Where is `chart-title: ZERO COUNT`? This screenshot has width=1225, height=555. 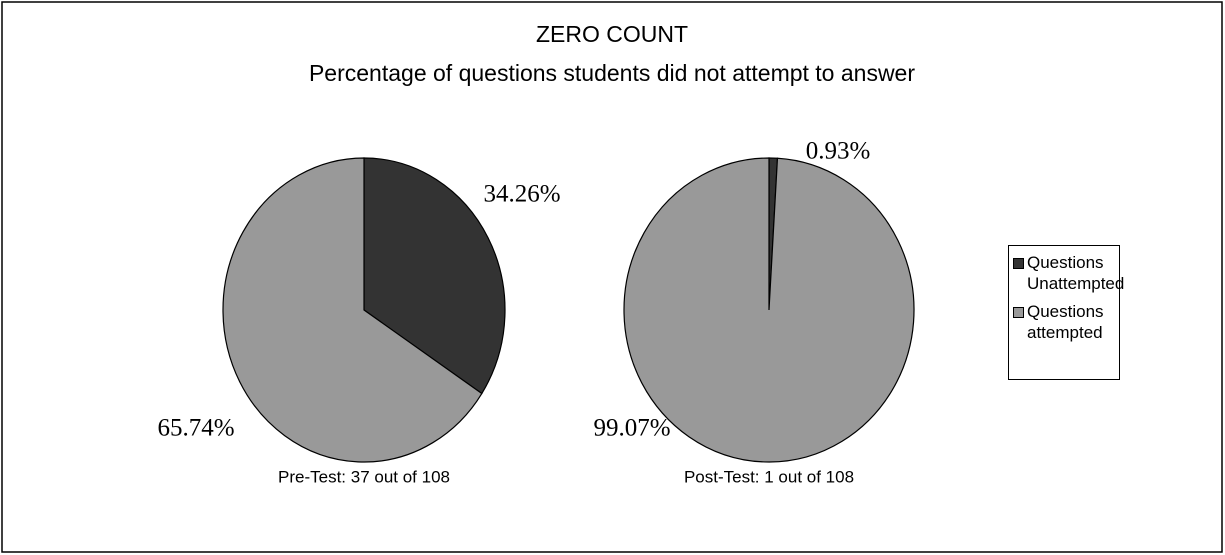
chart-title: ZERO COUNT is located at coordinates (612, 34).